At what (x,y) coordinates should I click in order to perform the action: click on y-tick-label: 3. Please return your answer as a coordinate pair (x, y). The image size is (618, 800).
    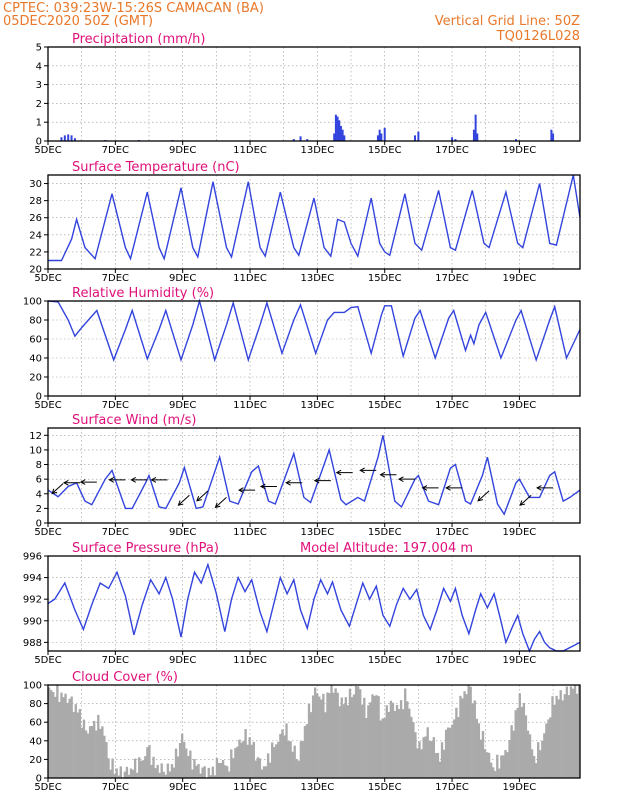
    Looking at the image, I should click on (39, 85).